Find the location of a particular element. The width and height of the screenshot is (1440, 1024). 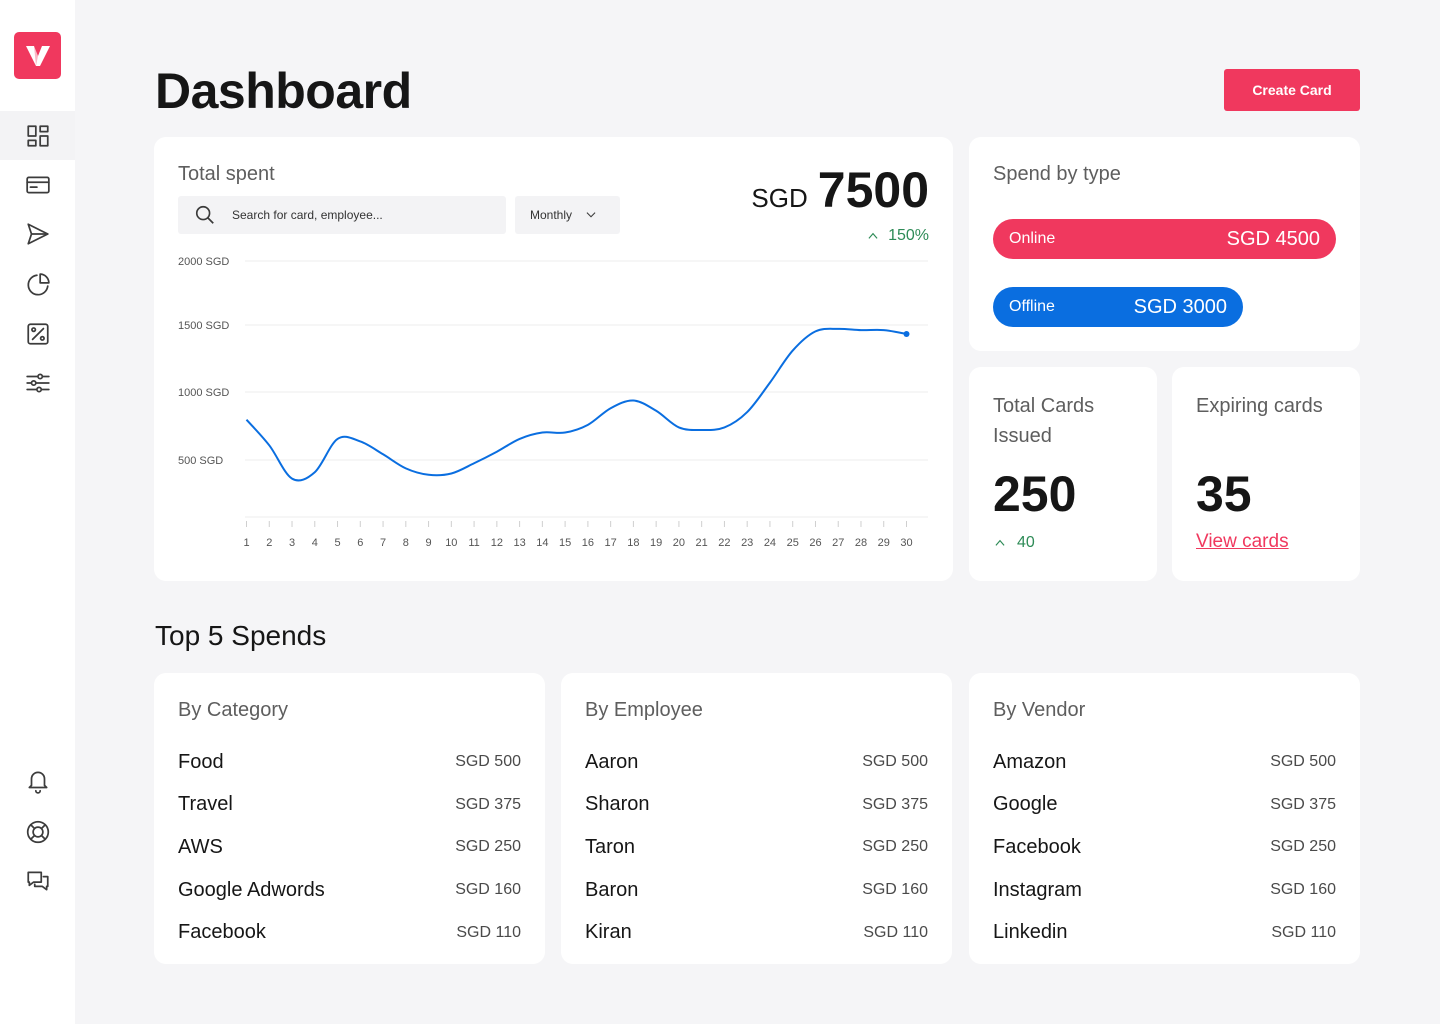

online-label: Online is located at coordinates (1032, 238).